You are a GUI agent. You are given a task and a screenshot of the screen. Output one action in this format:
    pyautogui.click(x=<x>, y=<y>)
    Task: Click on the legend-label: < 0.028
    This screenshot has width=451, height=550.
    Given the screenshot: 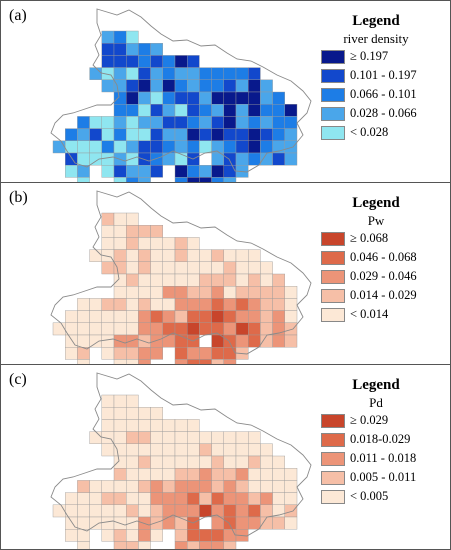 What is the action you would take?
    pyautogui.click(x=369, y=132)
    